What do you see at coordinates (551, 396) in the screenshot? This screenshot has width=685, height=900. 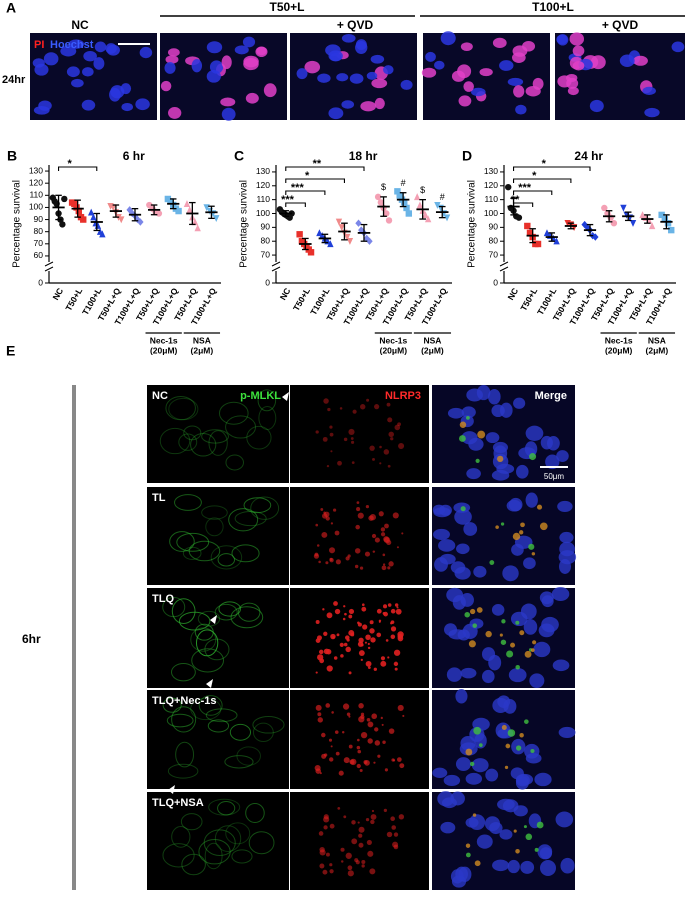 I see `column-label: Merge` at bounding box center [551, 396].